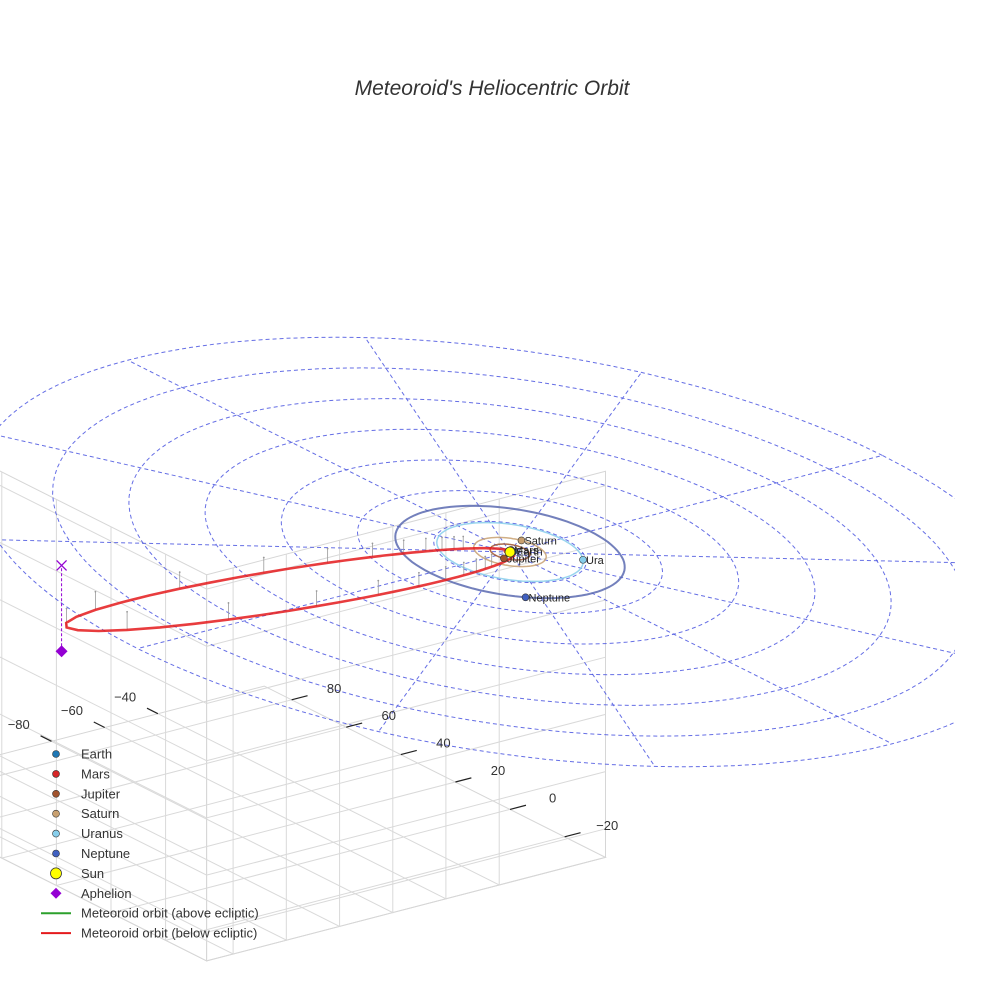 The width and height of the screenshot is (984, 984). What do you see at coordinates (101, 793) in the screenshot?
I see `legend-label: Jupiter` at bounding box center [101, 793].